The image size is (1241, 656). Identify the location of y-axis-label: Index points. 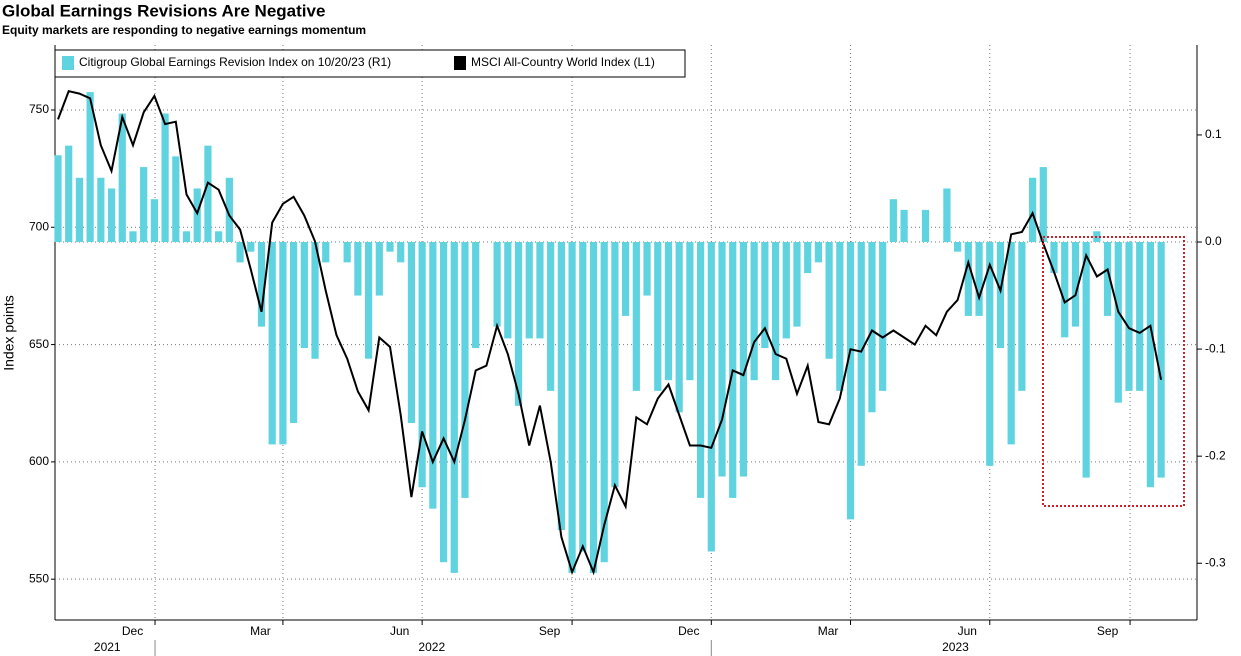
(9, 333).